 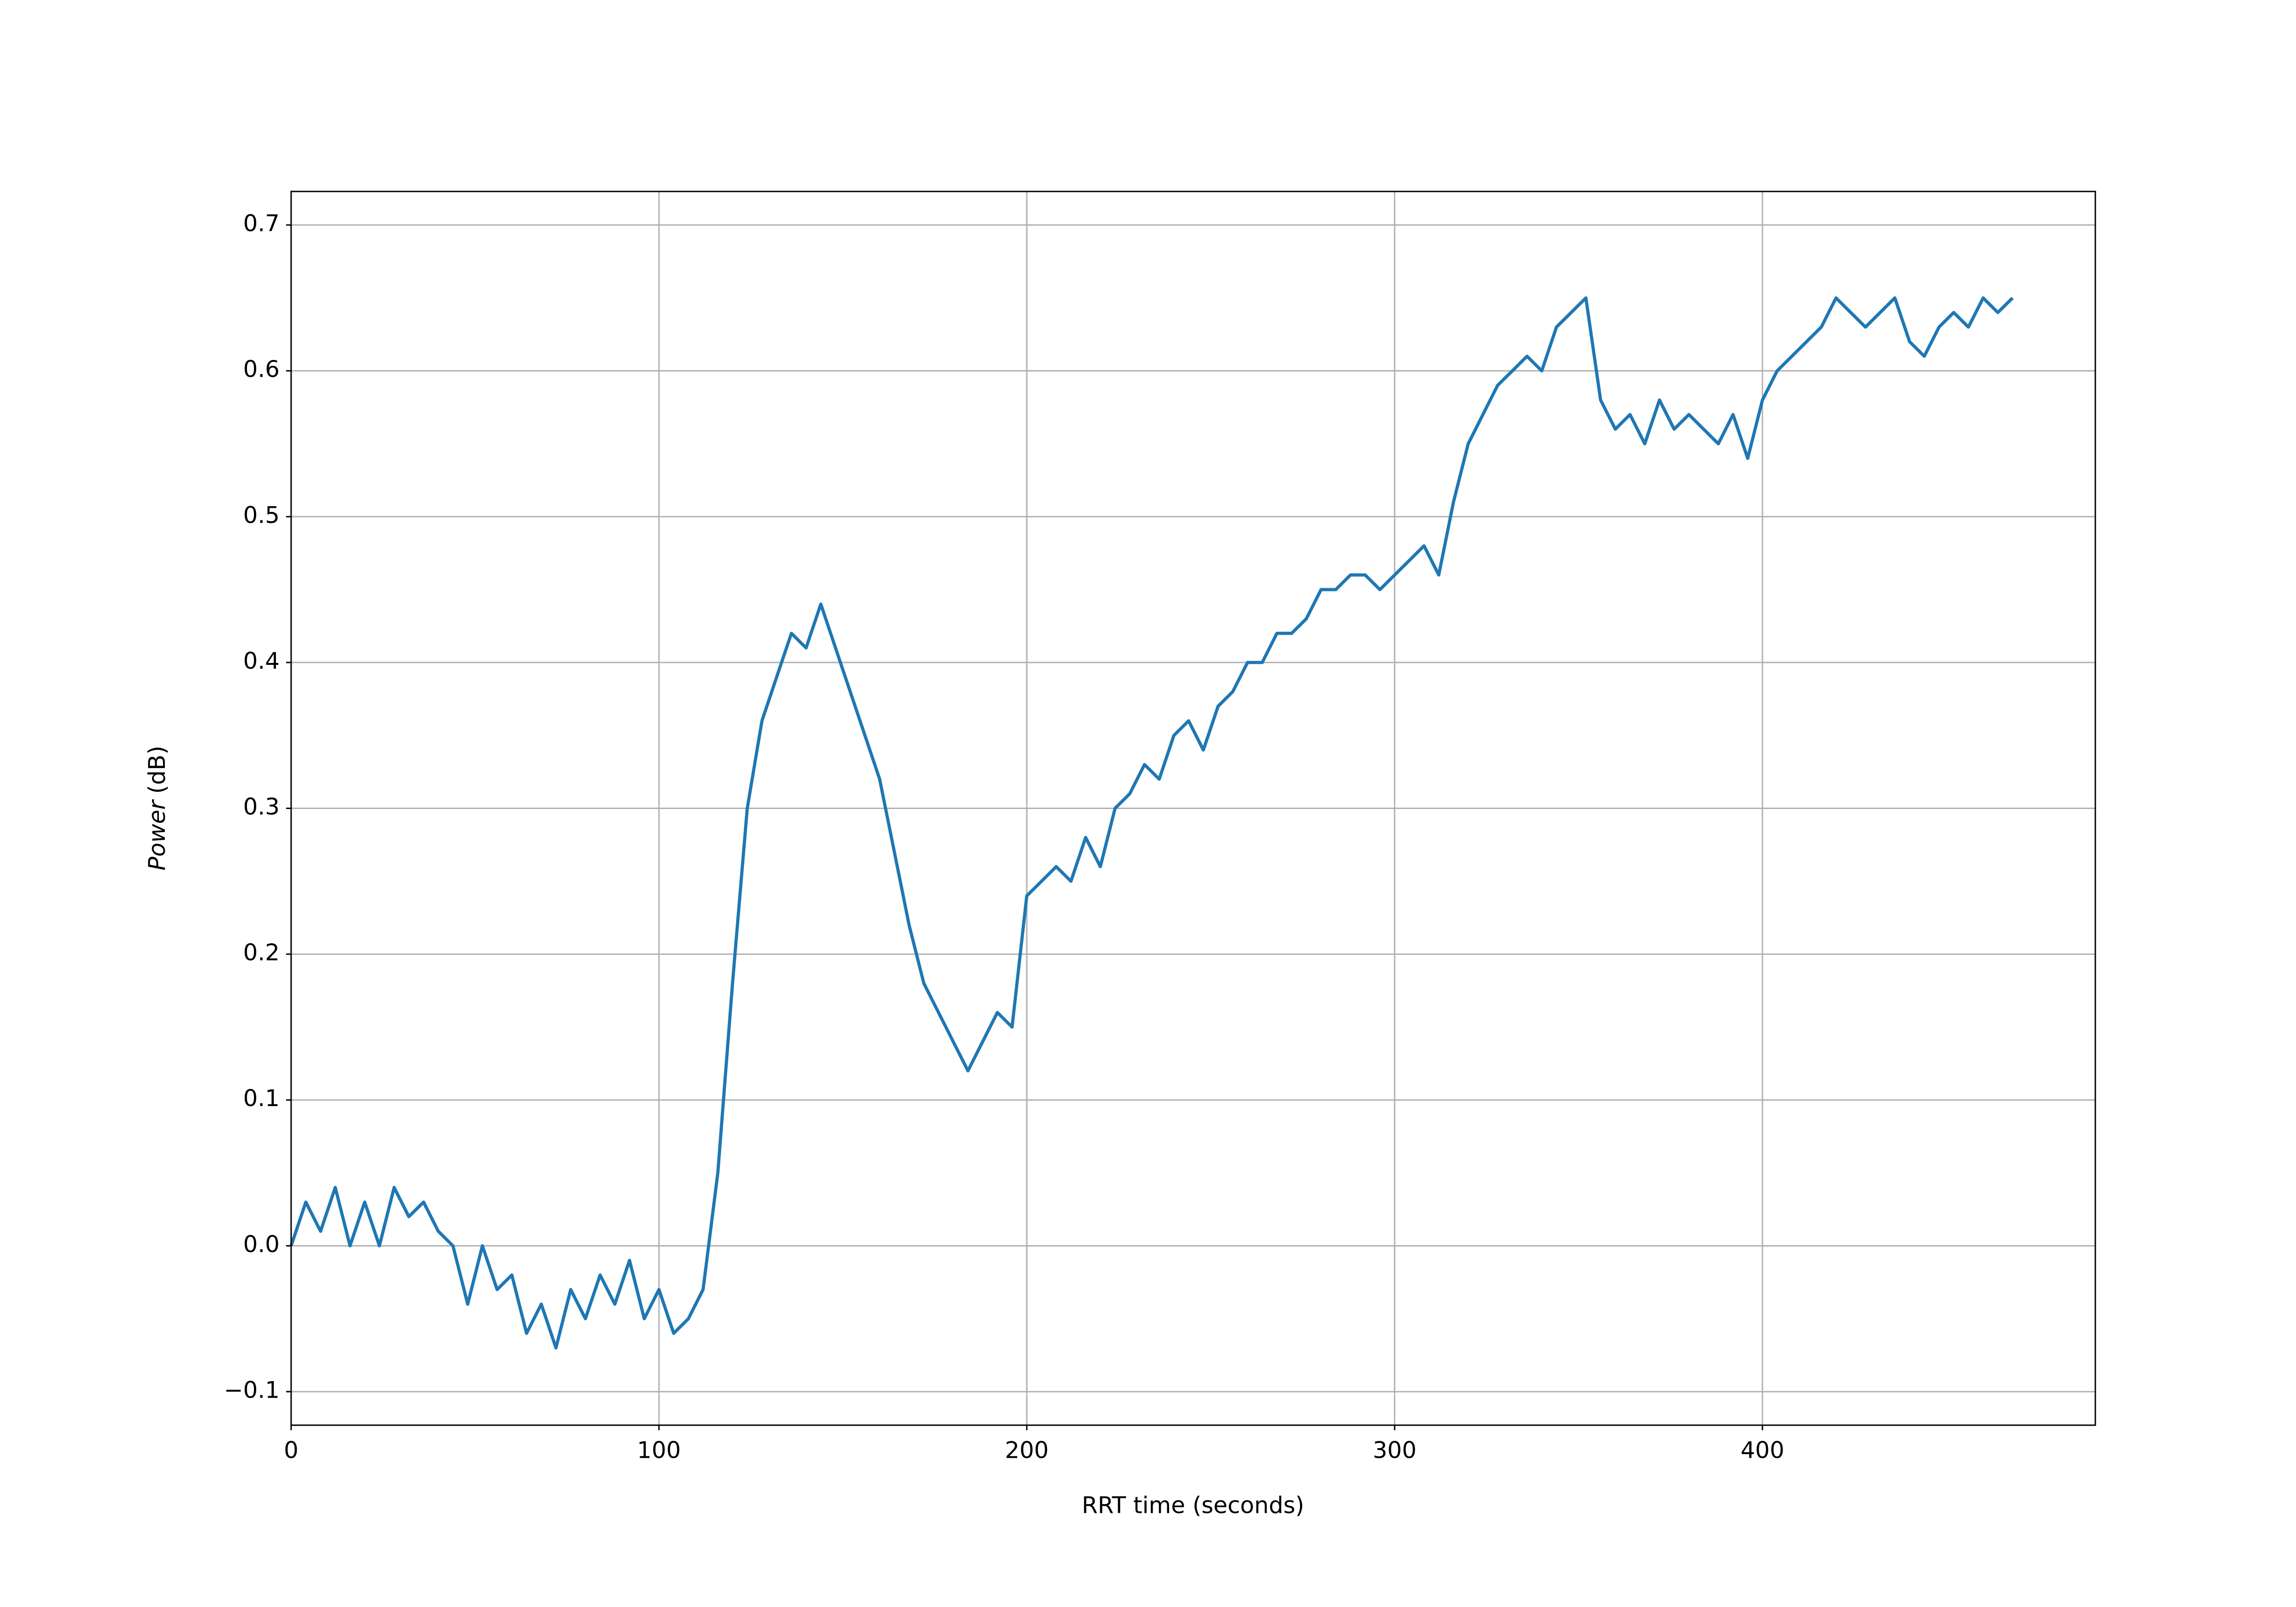 What do you see at coordinates (261, 952) in the screenshot?
I see `y-tick-label: 0.2` at bounding box center [261, 952].